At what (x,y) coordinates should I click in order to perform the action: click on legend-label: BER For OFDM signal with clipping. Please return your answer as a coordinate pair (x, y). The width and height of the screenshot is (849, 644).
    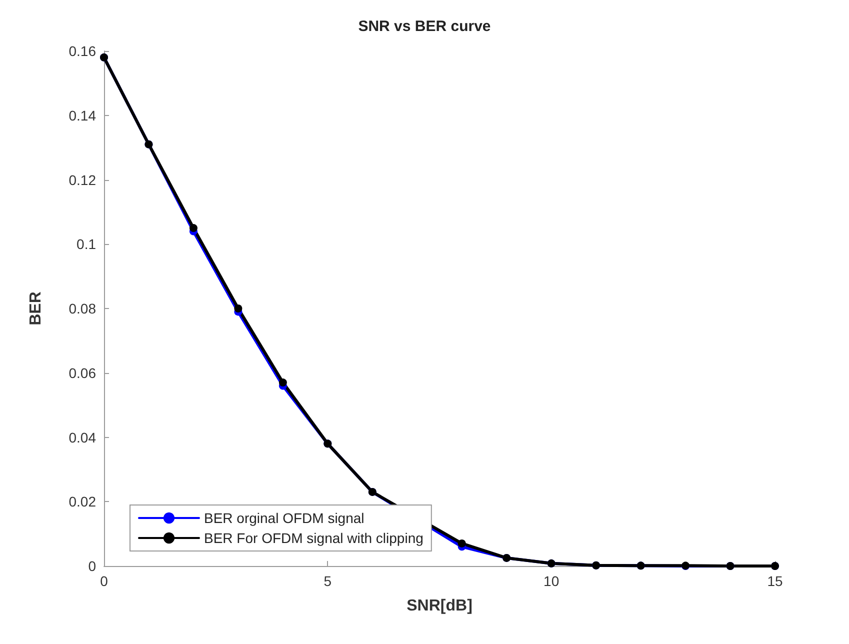
    Looking at the image, I should click on (314, 538).